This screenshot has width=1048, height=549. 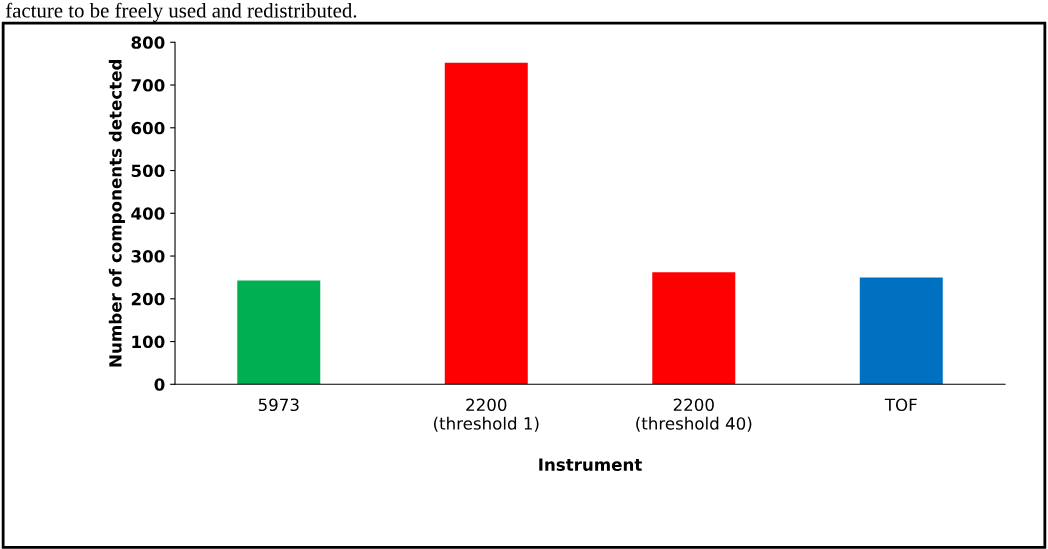 What do you see at coordinates (148, 85) in the screenshot?
I see `y-tick-label: 700` at bounding box center [148, 85].